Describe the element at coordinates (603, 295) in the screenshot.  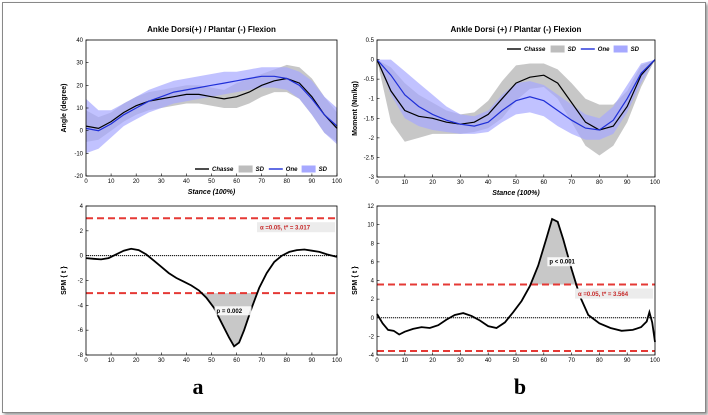
I see `alpha-label: α =0.05, t* = 3.564` at that location.